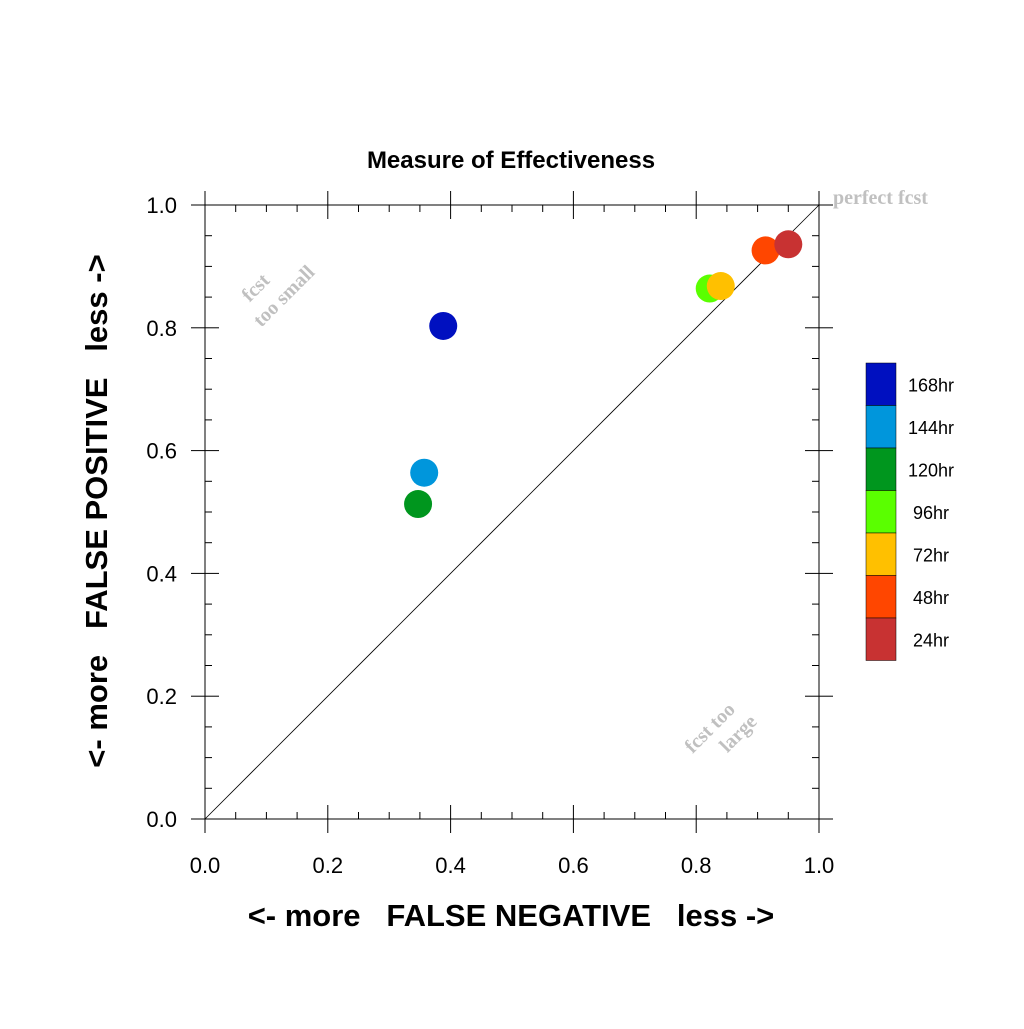 The image size is (1024, 1029). What do you see at coordinates (511, 160) in the screenshot?
I see `chart-title: Measure of Effectiveness` at bounding box center [511, 160].